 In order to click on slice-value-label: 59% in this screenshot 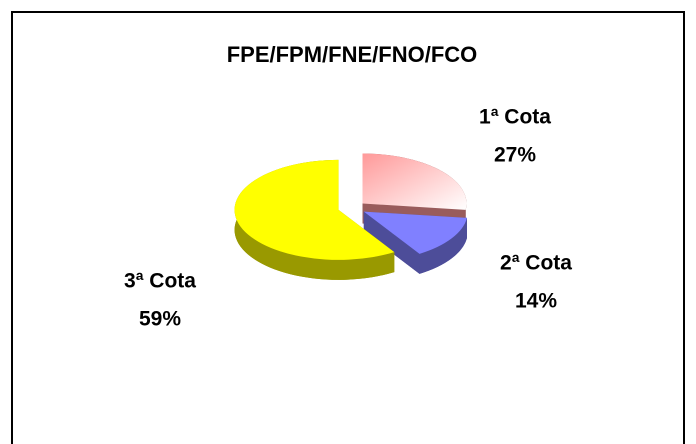, I will do `click(160, 319)`.